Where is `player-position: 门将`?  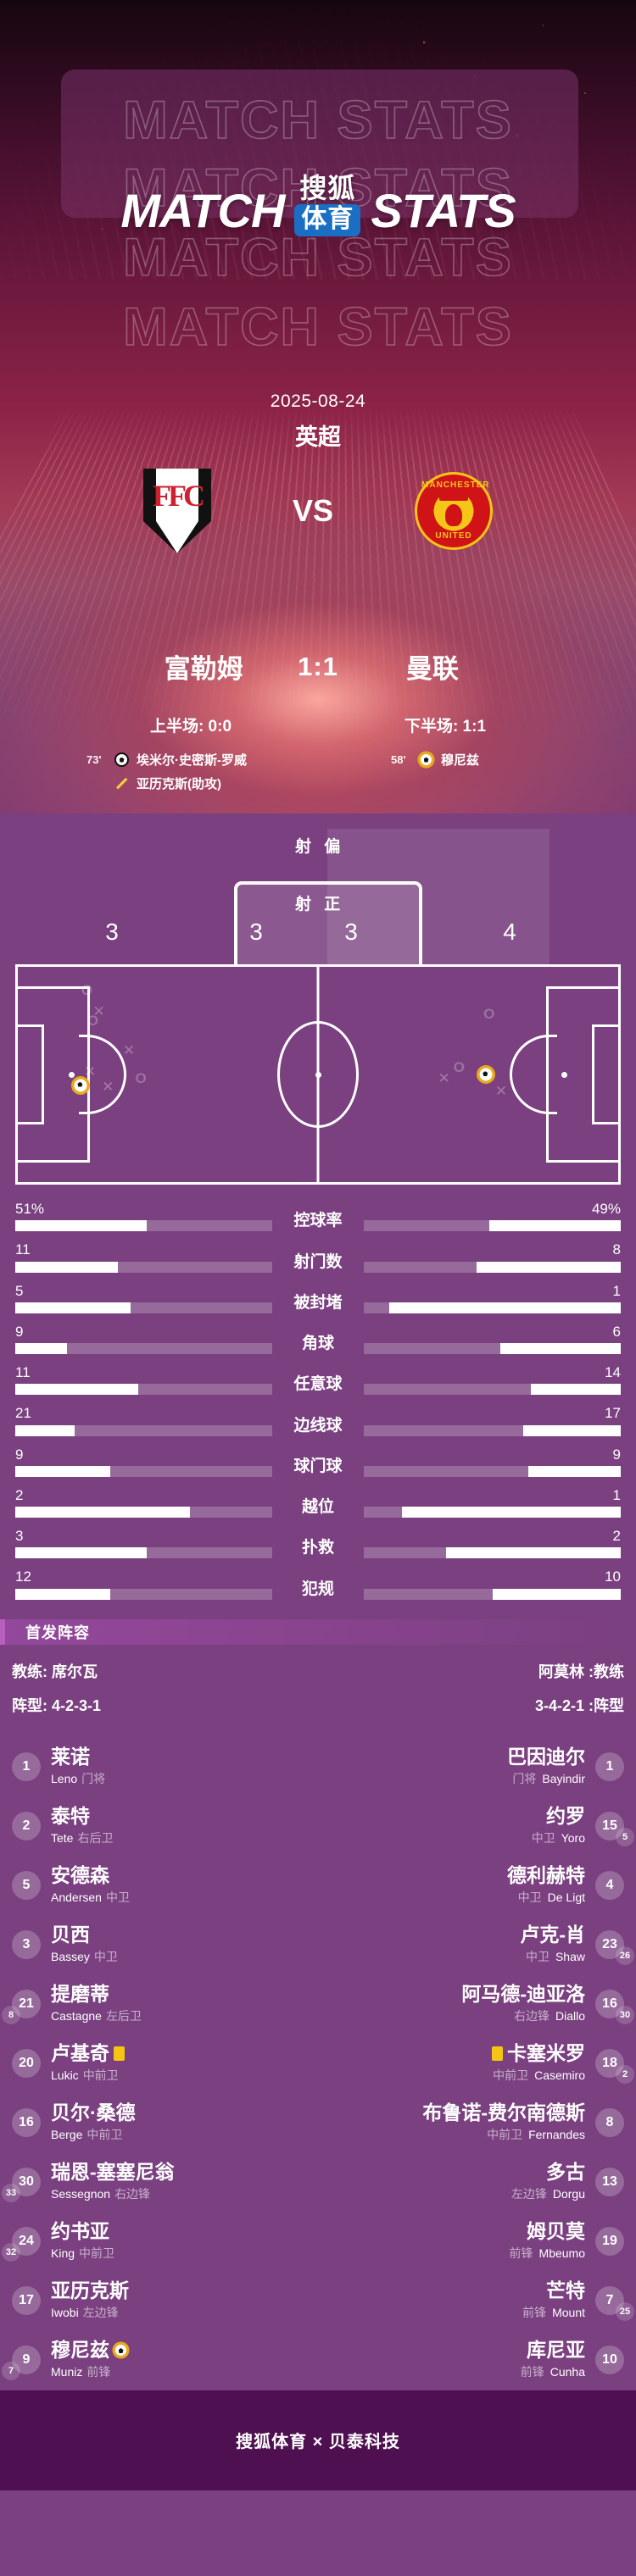 player-position: 门将 is located at coordinates (525, 1778).